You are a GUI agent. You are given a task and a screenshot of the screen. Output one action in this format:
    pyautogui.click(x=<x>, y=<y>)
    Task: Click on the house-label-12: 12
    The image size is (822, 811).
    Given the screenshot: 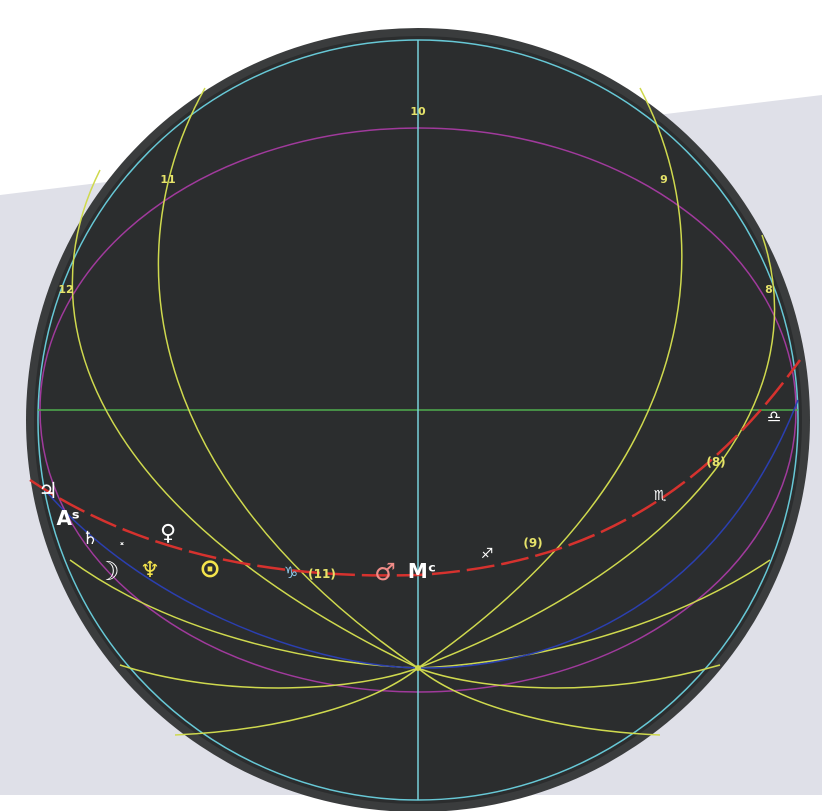 What is the action you would take?
    pyautogui.click(x=65, y=289)
    